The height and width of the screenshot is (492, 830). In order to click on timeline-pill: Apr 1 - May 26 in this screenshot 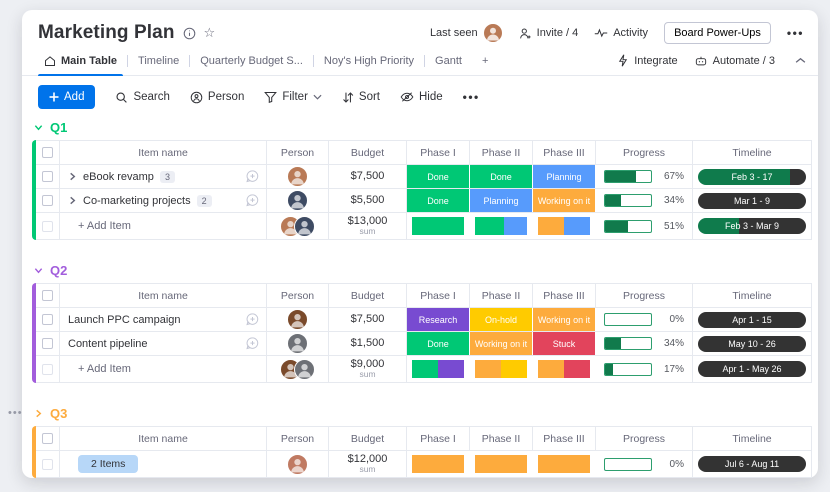, I will do `click(752, 369)`.